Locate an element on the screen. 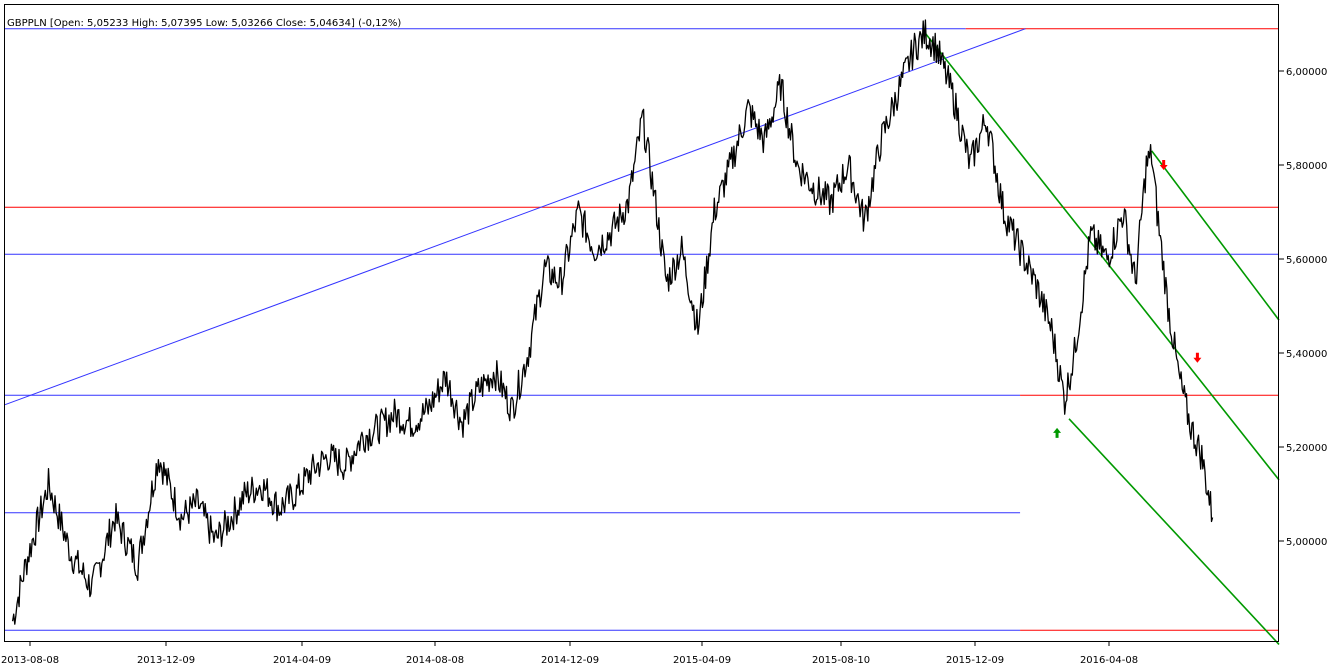 The width and height of the screenshot is (1333, 671). y-tick-label: 5,40000 is located at coordinates (1306, 354).